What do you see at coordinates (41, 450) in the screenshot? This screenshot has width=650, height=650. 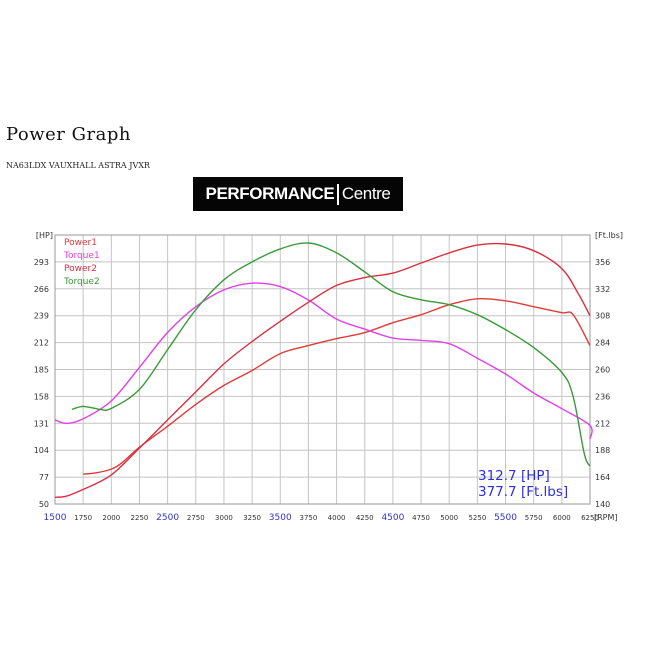 I see `y-left-tick-label: 104` at bounding box center [41, 450].